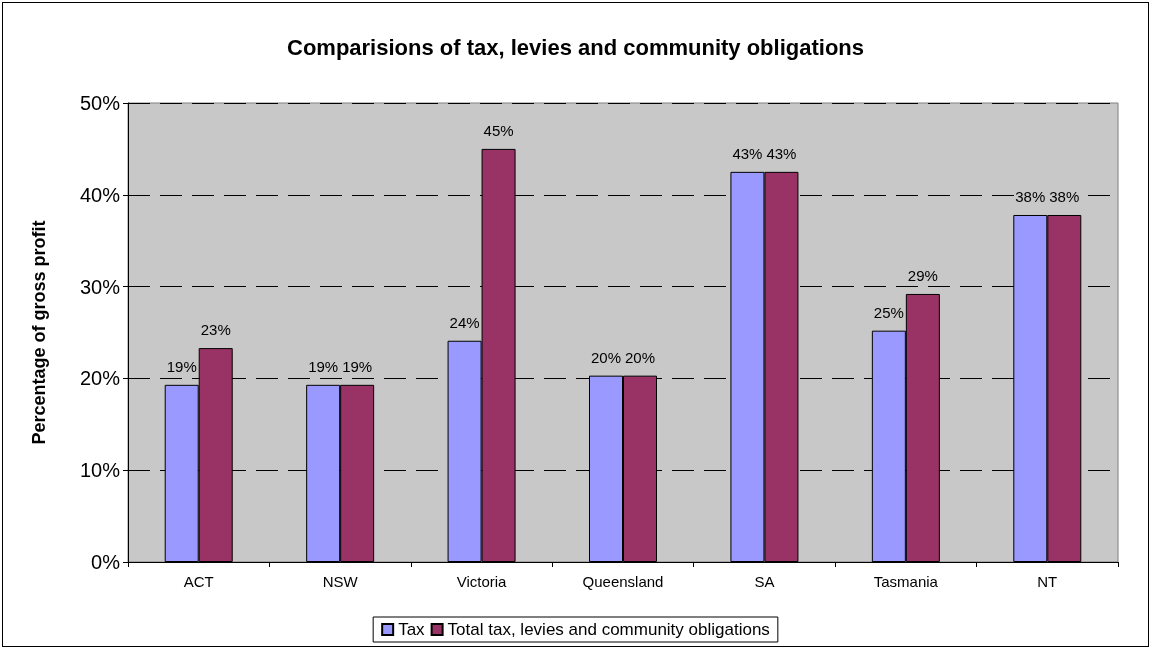 The height and width of the screenshot is (651, 1153). Describe the element at coordinates (623, 581) in the screenshot. I see `x-tick-label: Queensland` at that location.